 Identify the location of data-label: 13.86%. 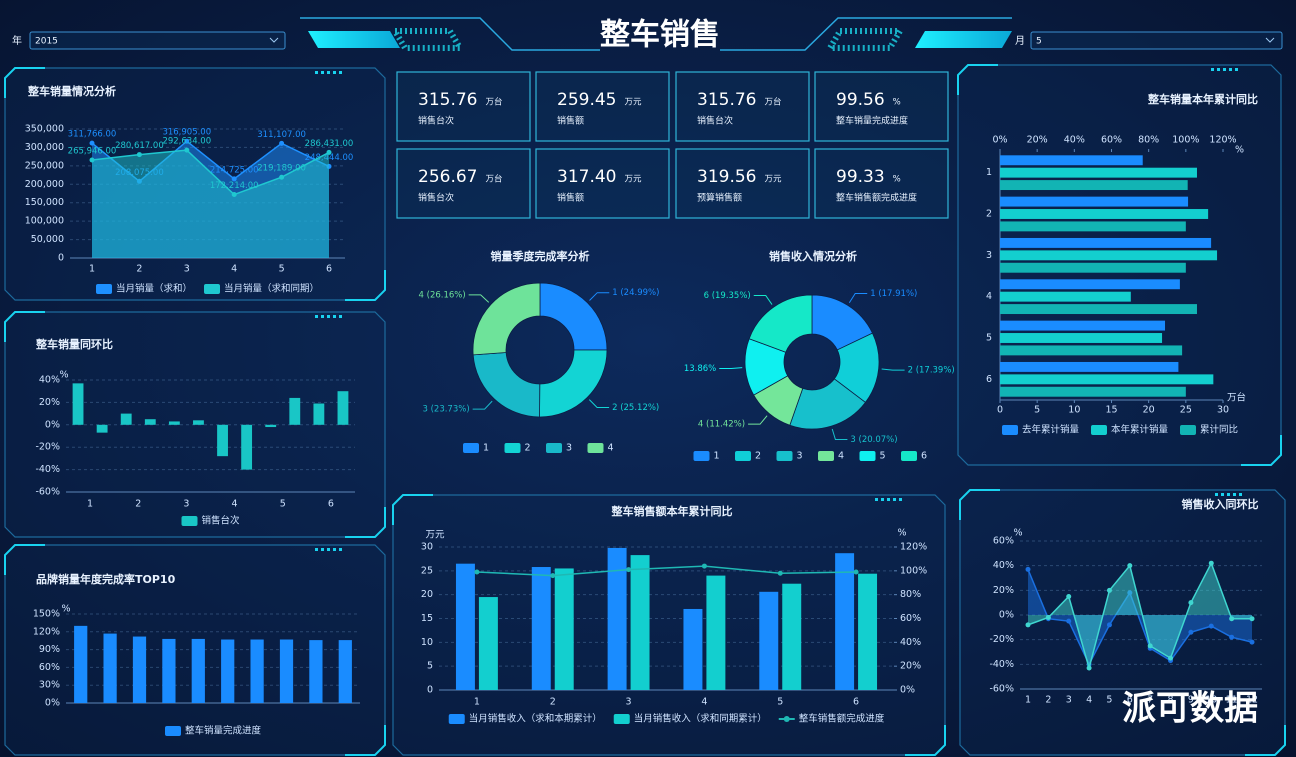
(700, 369).